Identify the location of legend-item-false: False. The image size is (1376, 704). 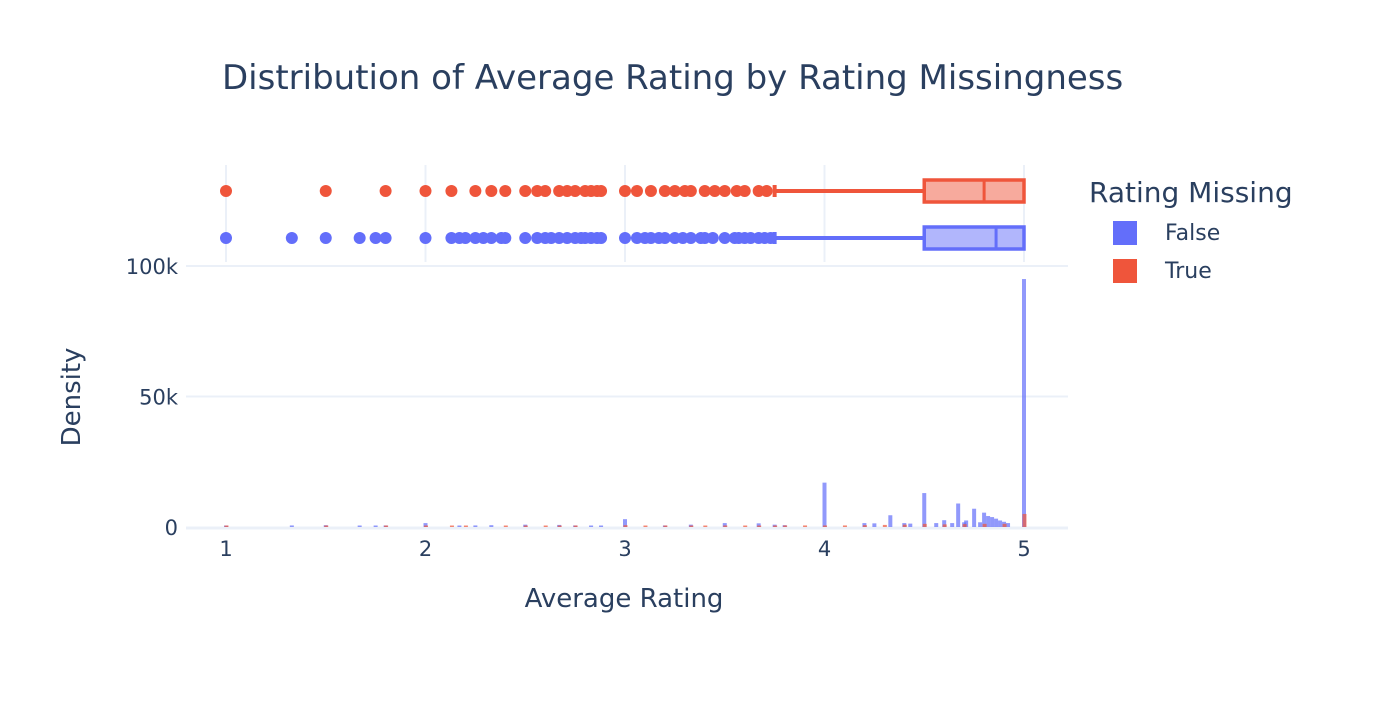
(1191, 233).